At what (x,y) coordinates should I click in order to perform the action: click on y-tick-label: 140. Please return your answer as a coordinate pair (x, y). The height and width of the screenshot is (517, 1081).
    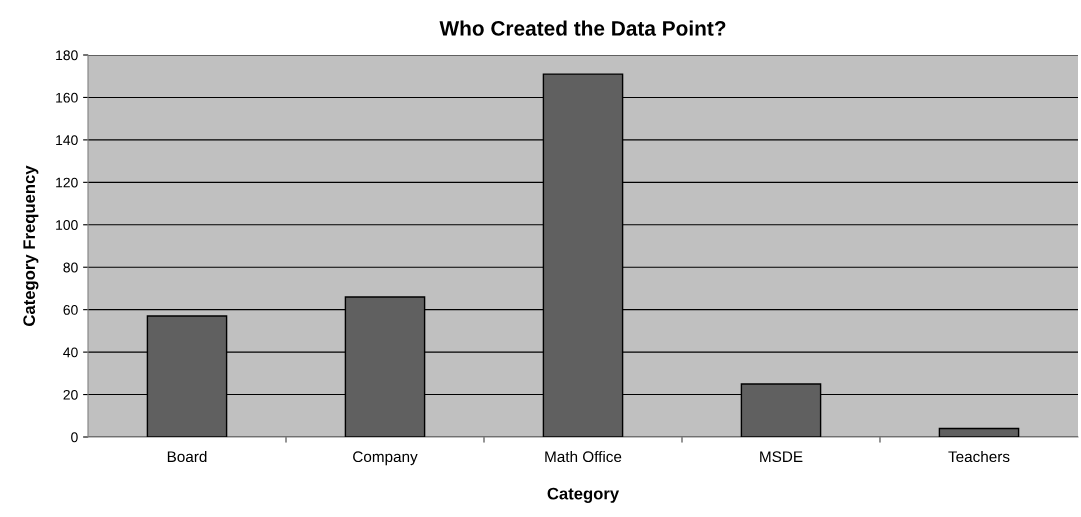
    Looking at the image, I should click on (67, 140).